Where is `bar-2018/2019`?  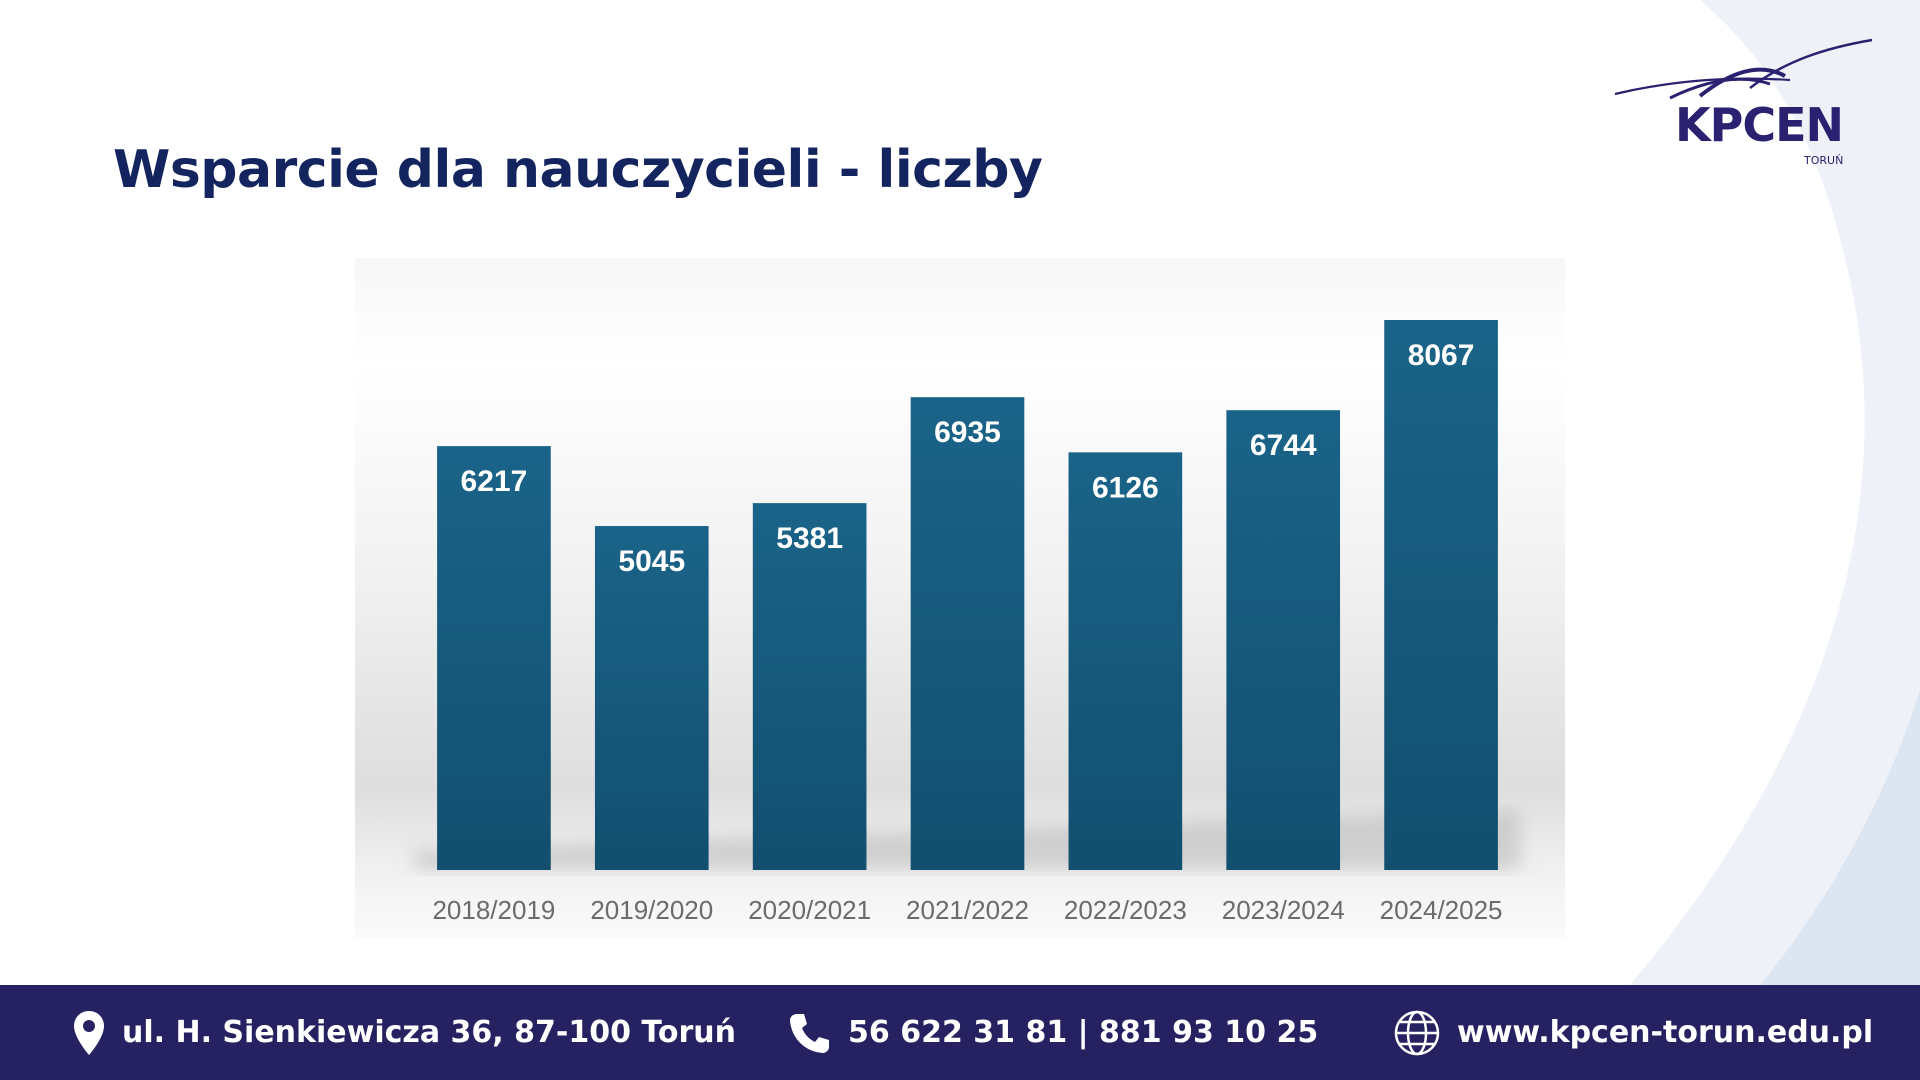
bar-2018/2019 is located at coordinates (494, 658).